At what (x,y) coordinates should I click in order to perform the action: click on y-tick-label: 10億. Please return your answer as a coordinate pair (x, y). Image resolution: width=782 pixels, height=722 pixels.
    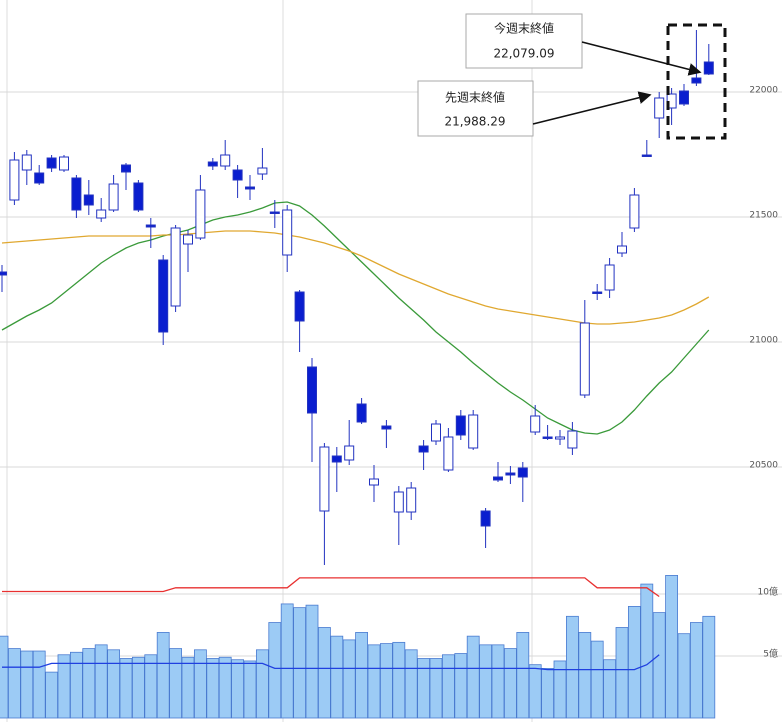
    Looking at the image, I should click on (768, 592).